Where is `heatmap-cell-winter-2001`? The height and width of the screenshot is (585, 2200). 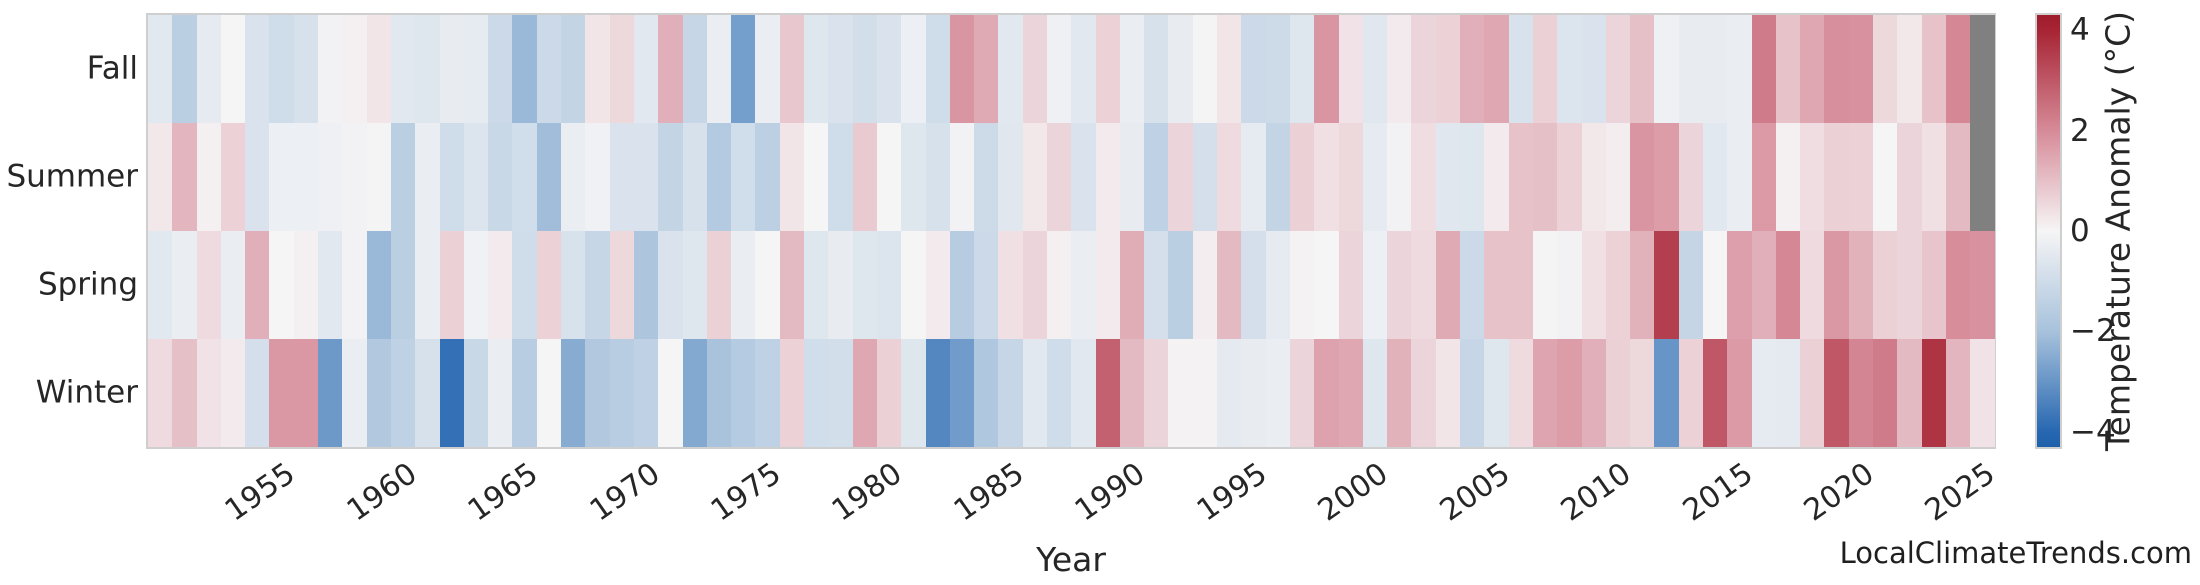 heatmap-cell-winter-2001 is located at coordinates (1399, 393).